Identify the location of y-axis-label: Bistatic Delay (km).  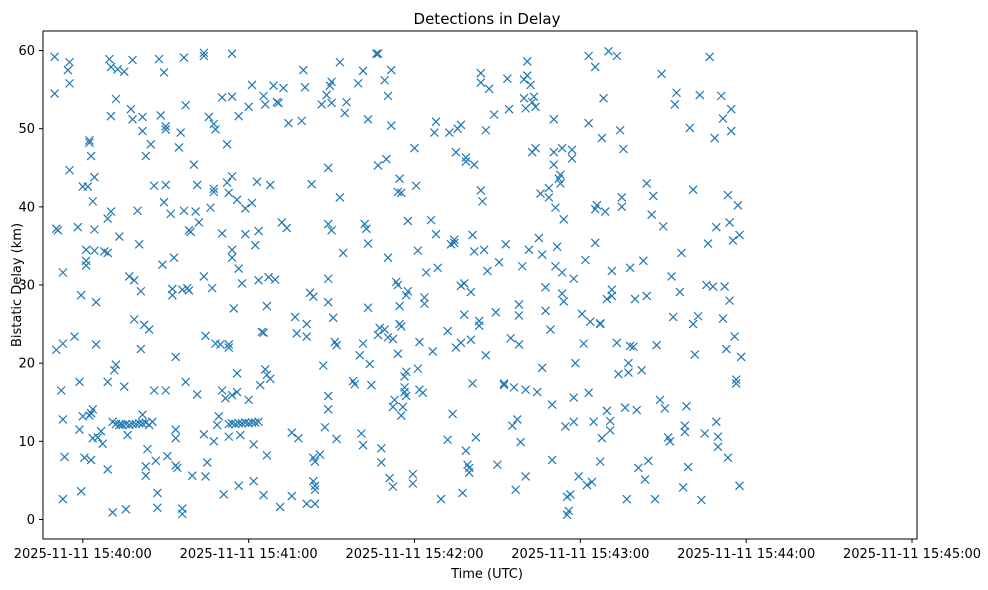
(17, 285).